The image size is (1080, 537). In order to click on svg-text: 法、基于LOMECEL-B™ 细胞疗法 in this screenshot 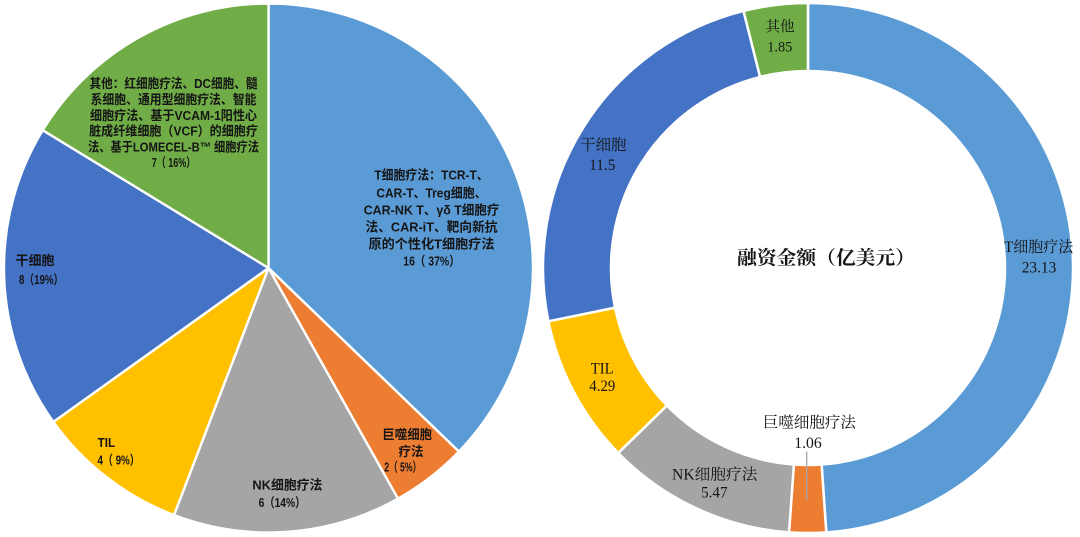, I will do `click(173, 147)`.